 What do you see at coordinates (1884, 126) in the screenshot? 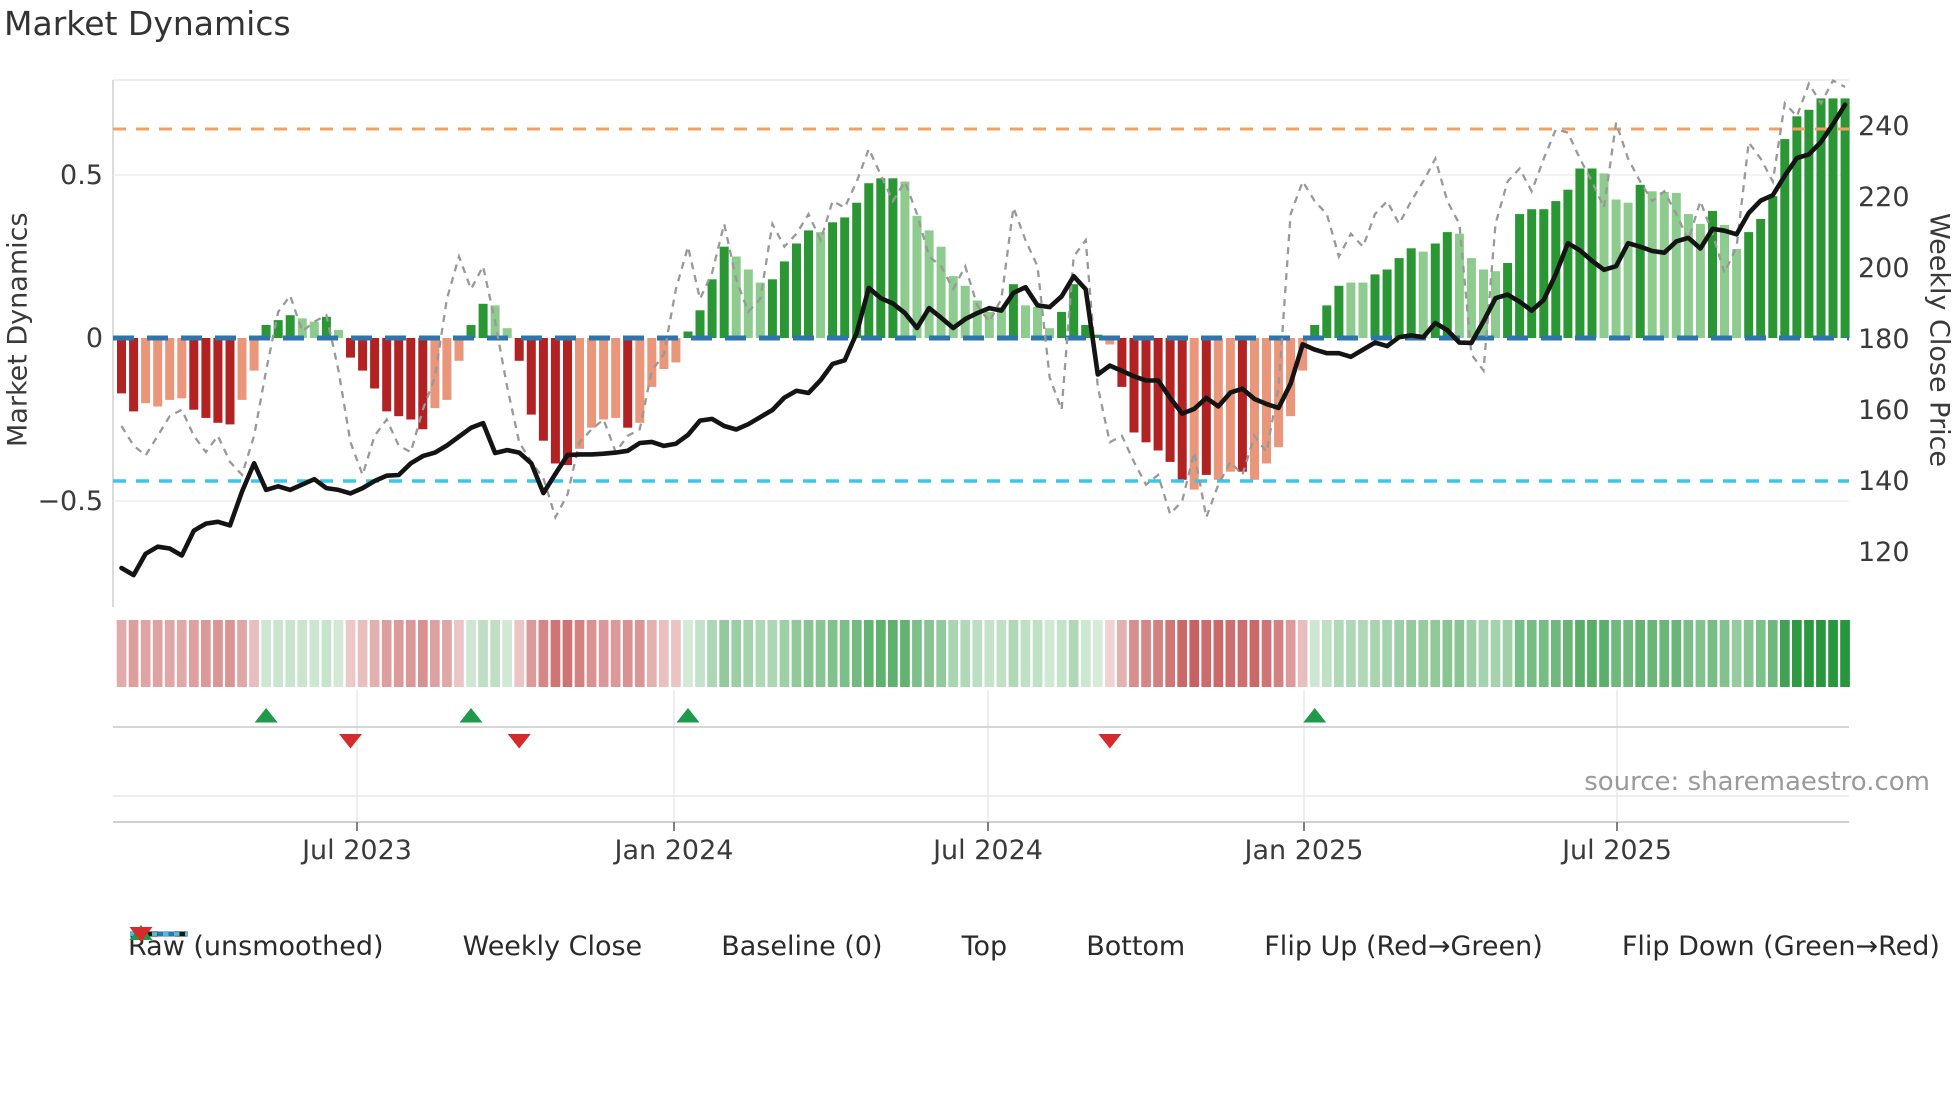
I see `right-tick-label: 240` at bounding box center [1884, 126].